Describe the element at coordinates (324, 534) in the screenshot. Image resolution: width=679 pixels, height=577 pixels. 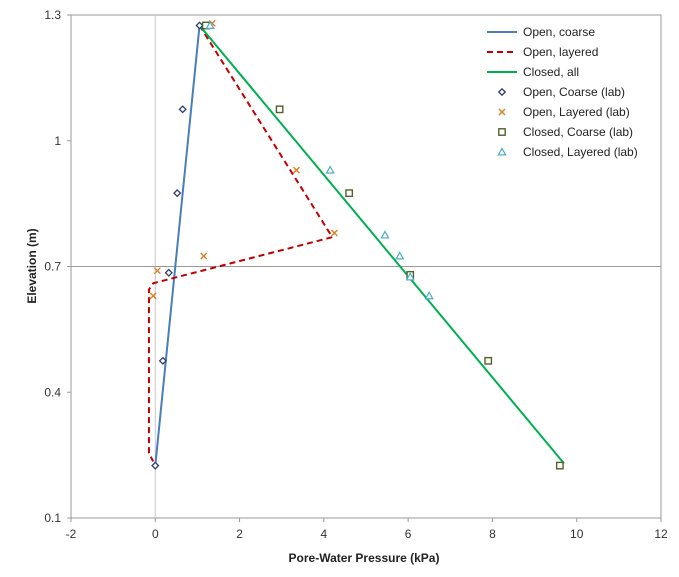
I see `x-tick-label: 4` at that location.